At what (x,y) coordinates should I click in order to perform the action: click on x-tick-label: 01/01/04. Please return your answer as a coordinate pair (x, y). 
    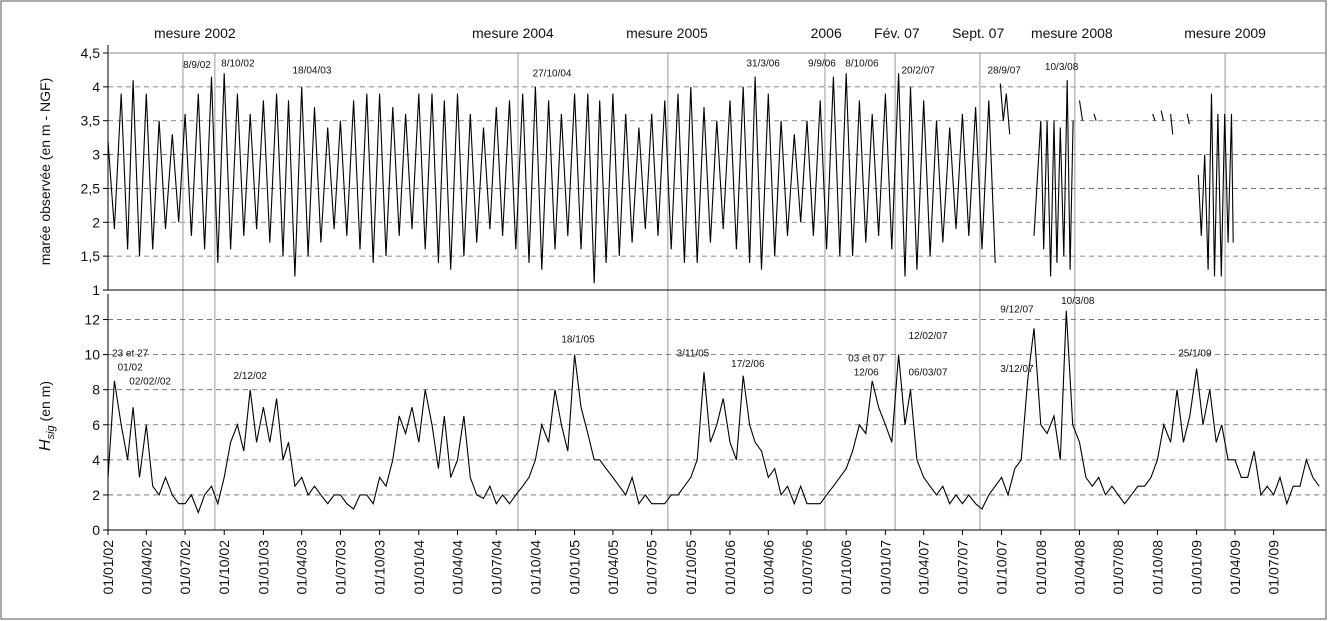
    Looking at the image, I should click on (419, 567).